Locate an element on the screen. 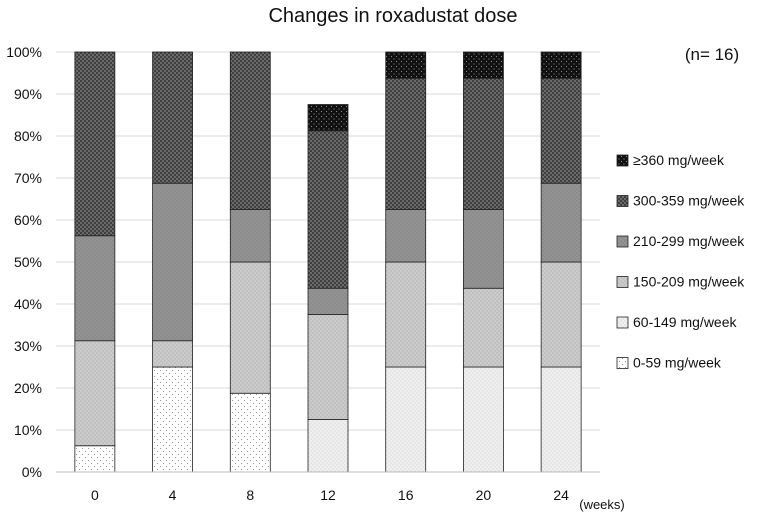  y-tick-label: 100% is located at coordinates (24, 52).